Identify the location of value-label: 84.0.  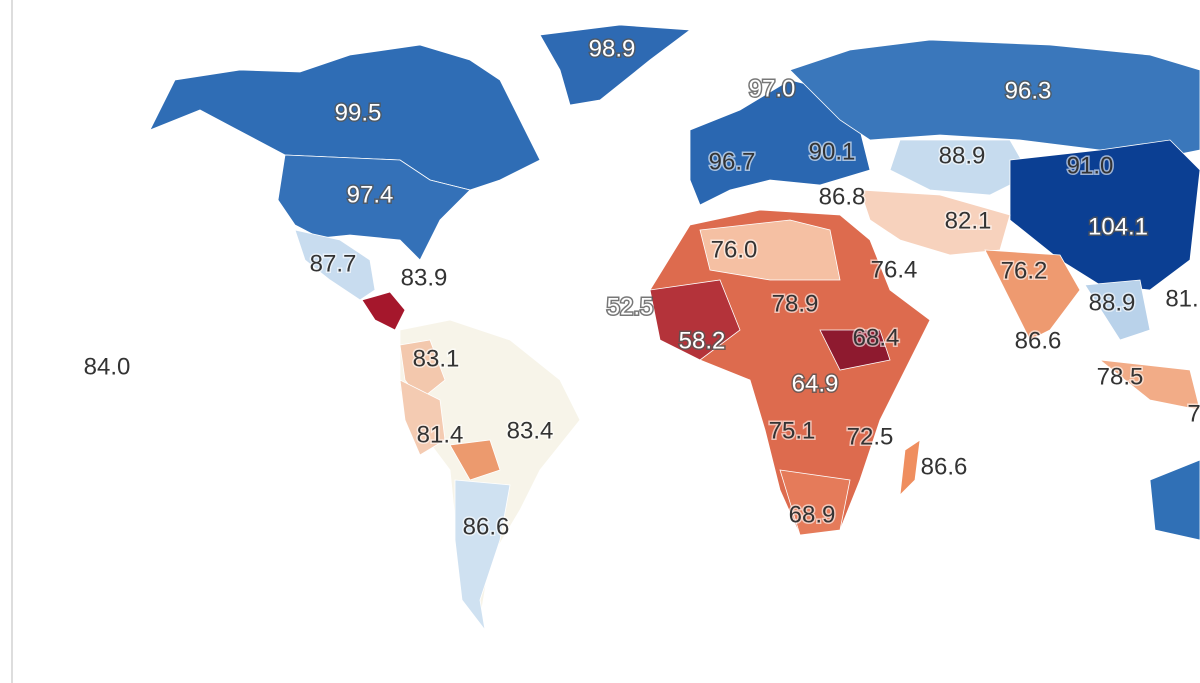
(107, 366).